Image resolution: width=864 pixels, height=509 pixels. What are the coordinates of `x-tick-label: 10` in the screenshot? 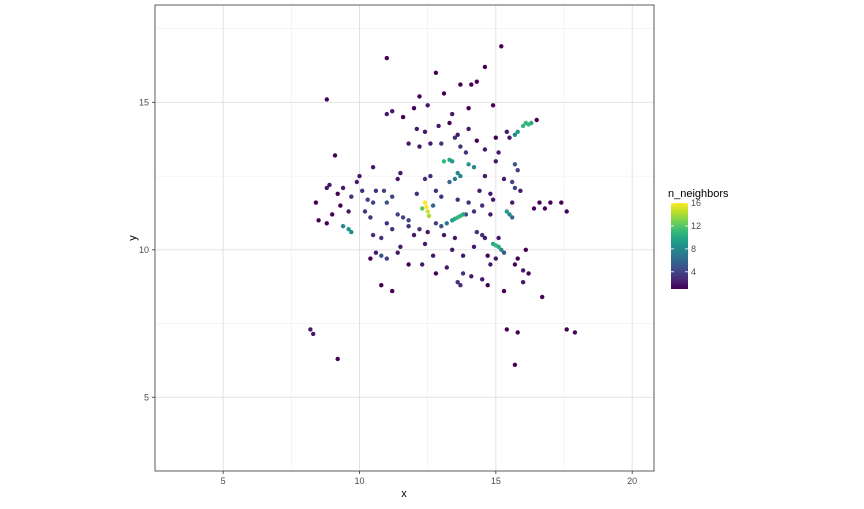 It's located at (360, 481).